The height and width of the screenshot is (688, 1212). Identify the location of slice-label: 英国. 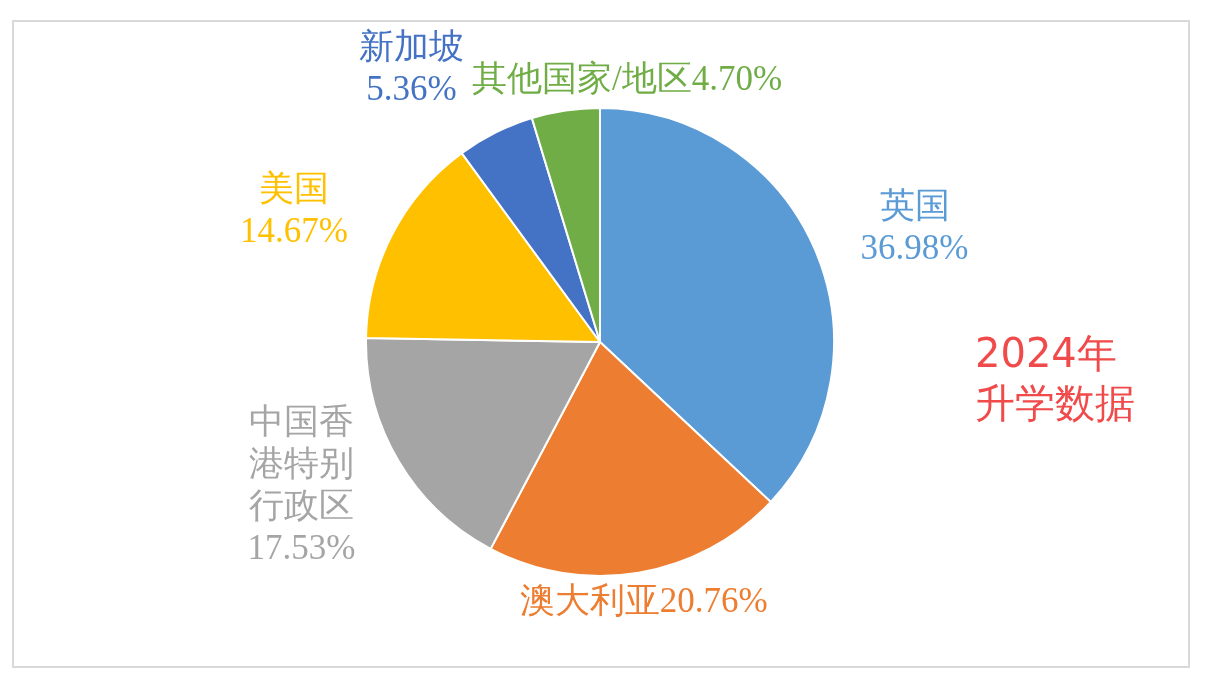
(914, 206).